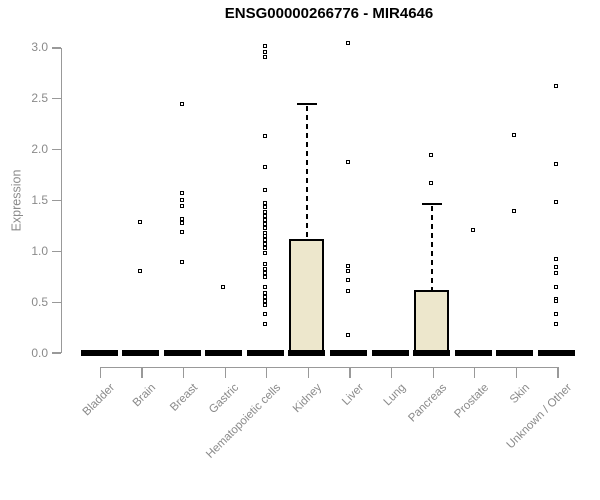  What do you see at coordinates (39, 98) in the screenshot?
I see `y-tick-label: 2.5` at bounding box center [39, 98].